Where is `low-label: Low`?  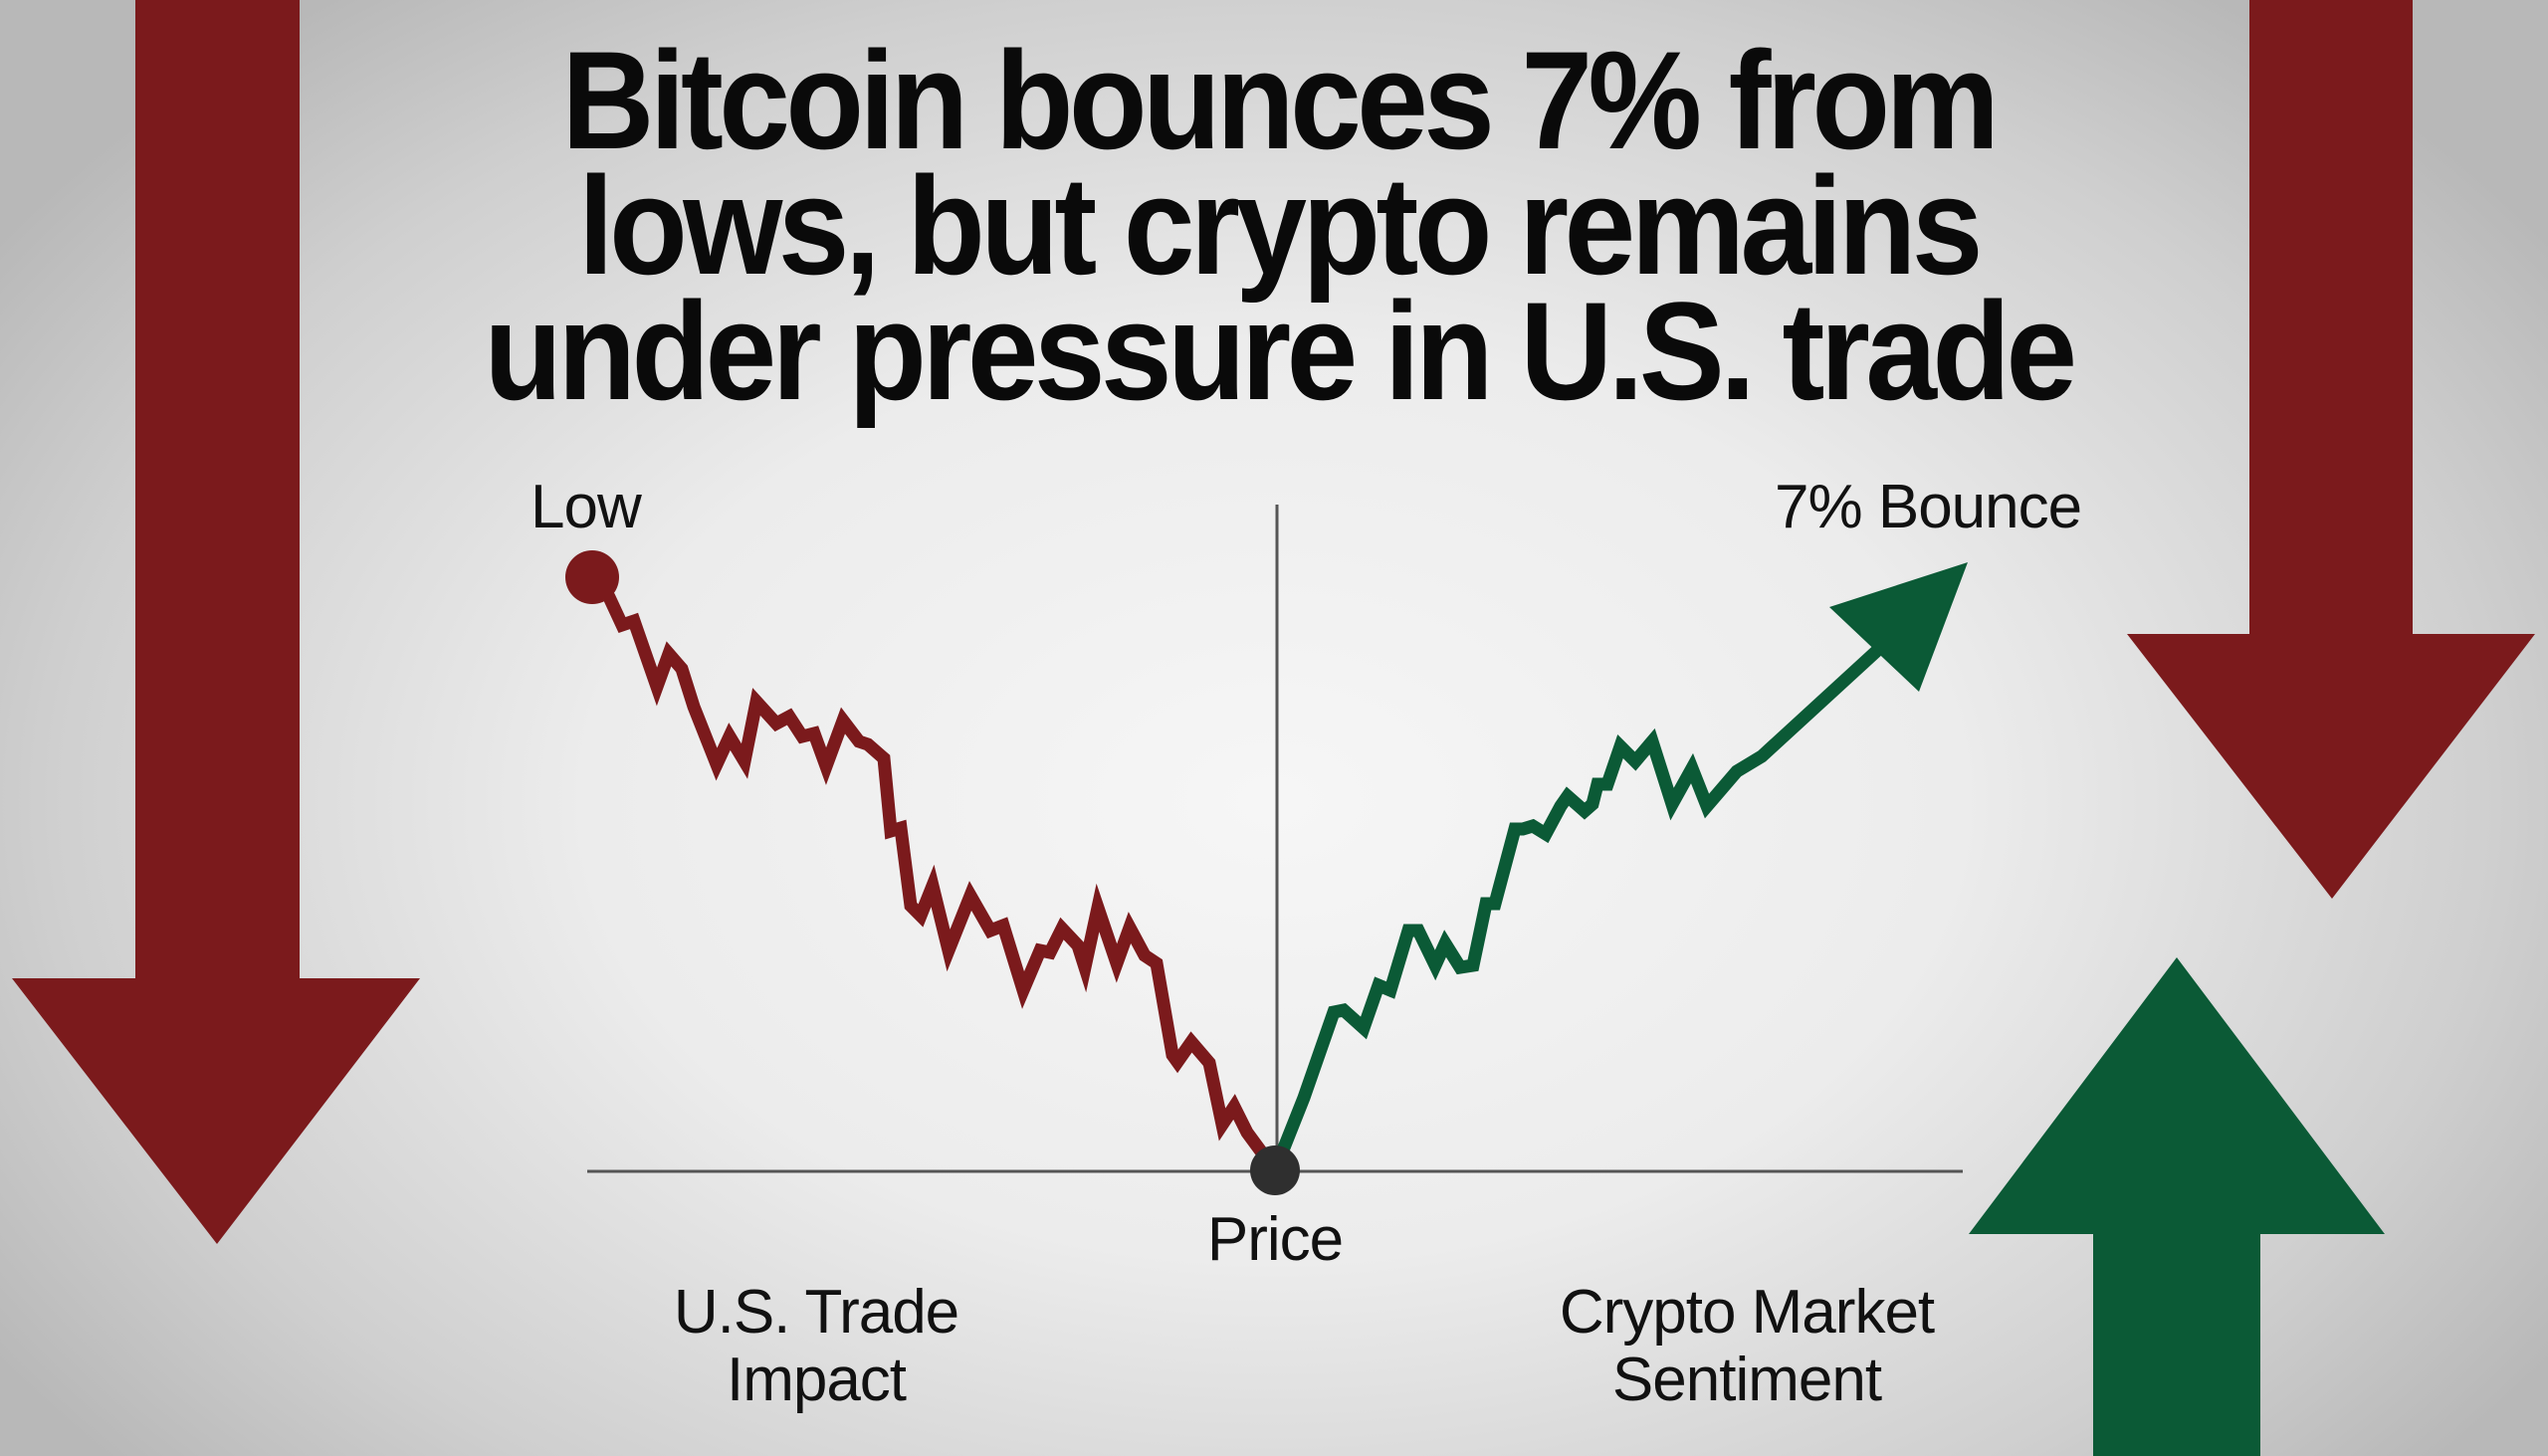
low-label: Low is located at coordinates (586, 507).